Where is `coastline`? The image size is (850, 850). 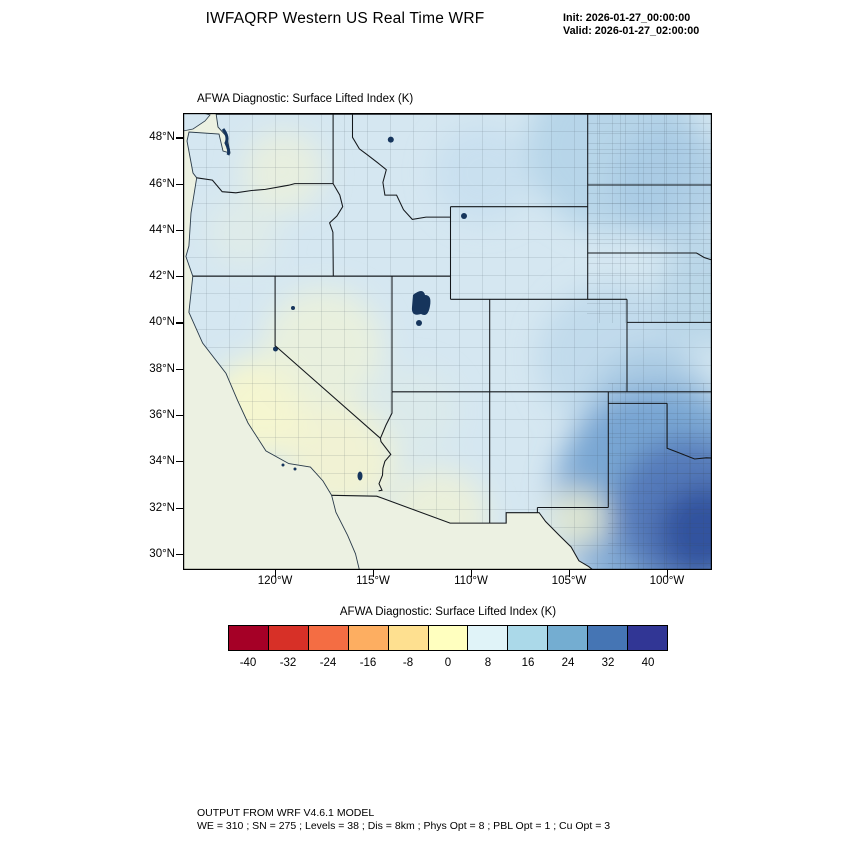 coastline is located at coordinates (272, 341).